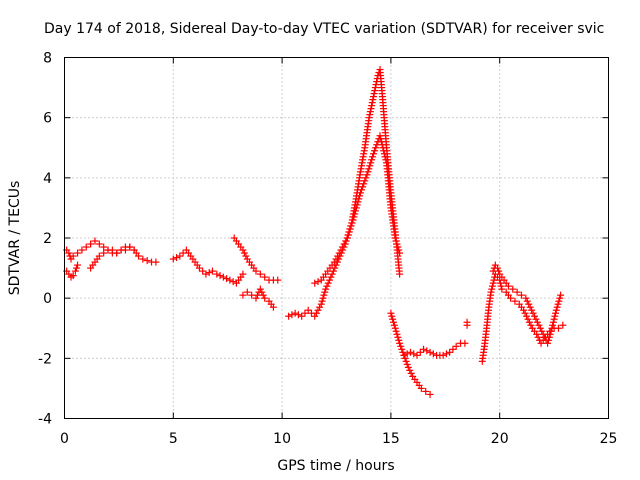 Image resolution: width=640 pixels, height=480 pixels. What do you see at coordinates (391, 439) in the screenshot?
I see `x-tick-label: 15` at bounding box center [391, 439].